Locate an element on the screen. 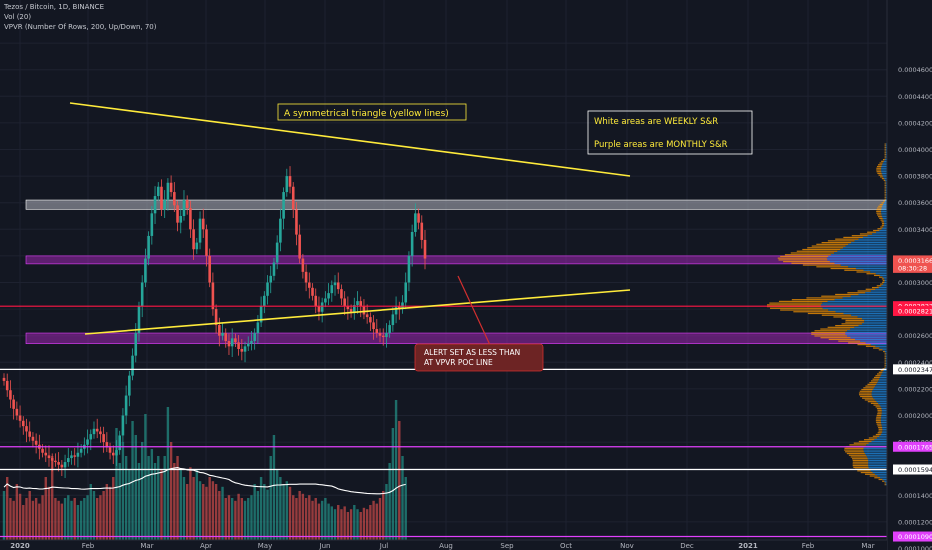  price-badge is located at coordinates (912, 469).